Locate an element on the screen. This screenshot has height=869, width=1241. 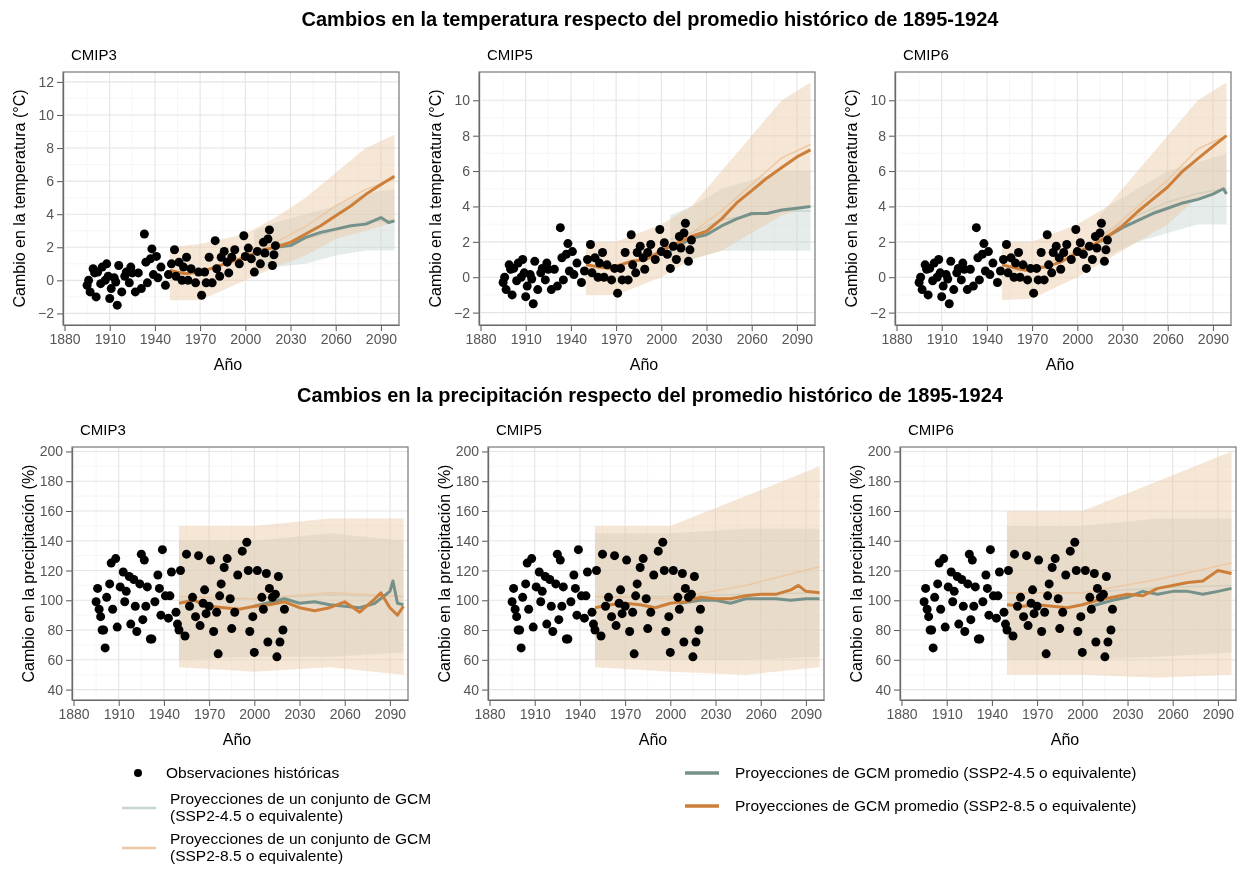
y-tick-label: 12 is located at coordinates (46, 81).